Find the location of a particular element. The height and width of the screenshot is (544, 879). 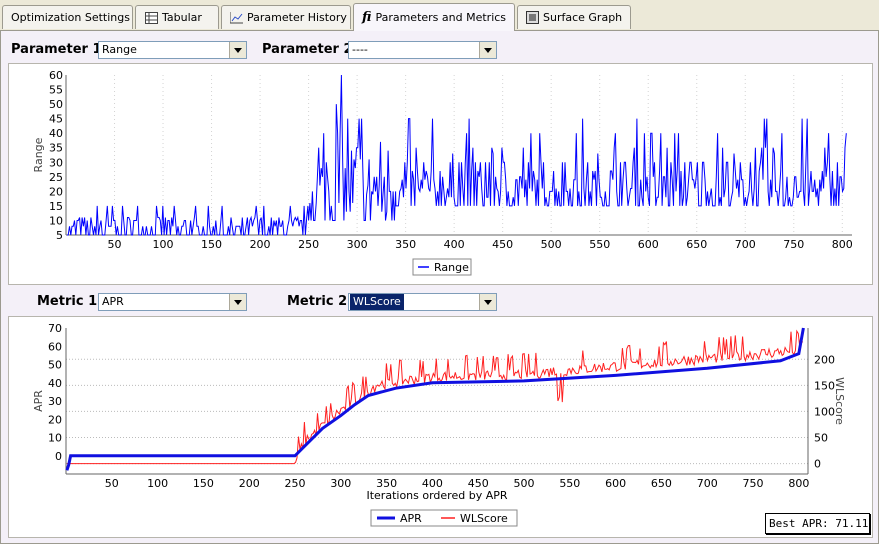

legend-box is located at coordinates (442, 267).